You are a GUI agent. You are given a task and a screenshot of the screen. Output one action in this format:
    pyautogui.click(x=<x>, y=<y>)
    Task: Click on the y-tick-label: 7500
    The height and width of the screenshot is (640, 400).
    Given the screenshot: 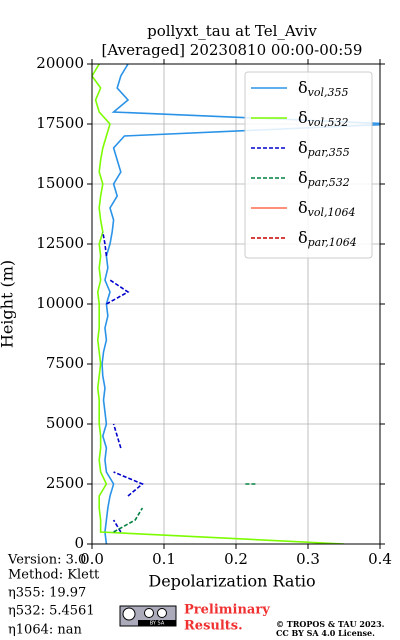 What is the action you would take?
    pyautogui.click(x=65, y=363)
    